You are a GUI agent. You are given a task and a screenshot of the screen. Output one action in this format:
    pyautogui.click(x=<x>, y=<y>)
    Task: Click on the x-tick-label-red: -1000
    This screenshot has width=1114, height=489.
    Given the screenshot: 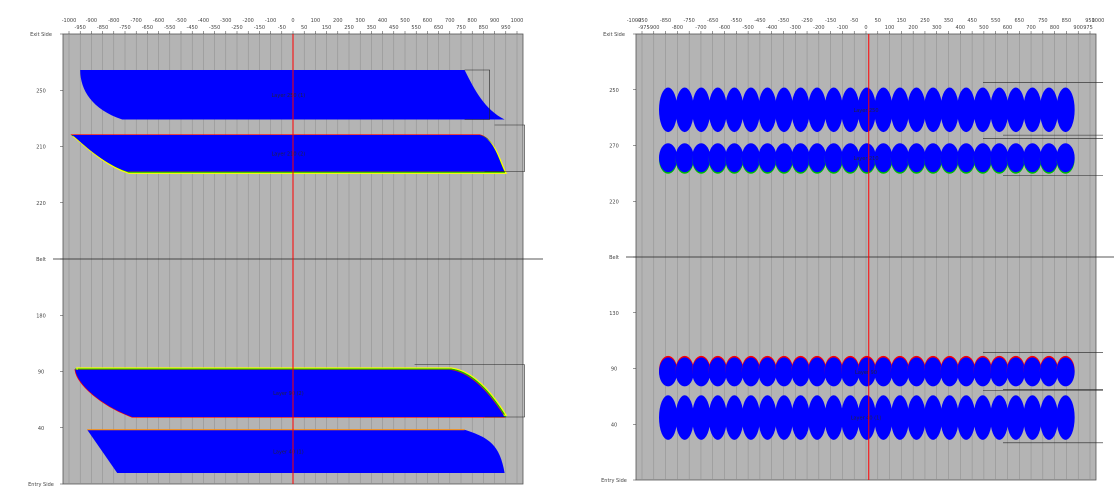 What is the action you would take?
    pyautogui.click(x=634, y=21)
    